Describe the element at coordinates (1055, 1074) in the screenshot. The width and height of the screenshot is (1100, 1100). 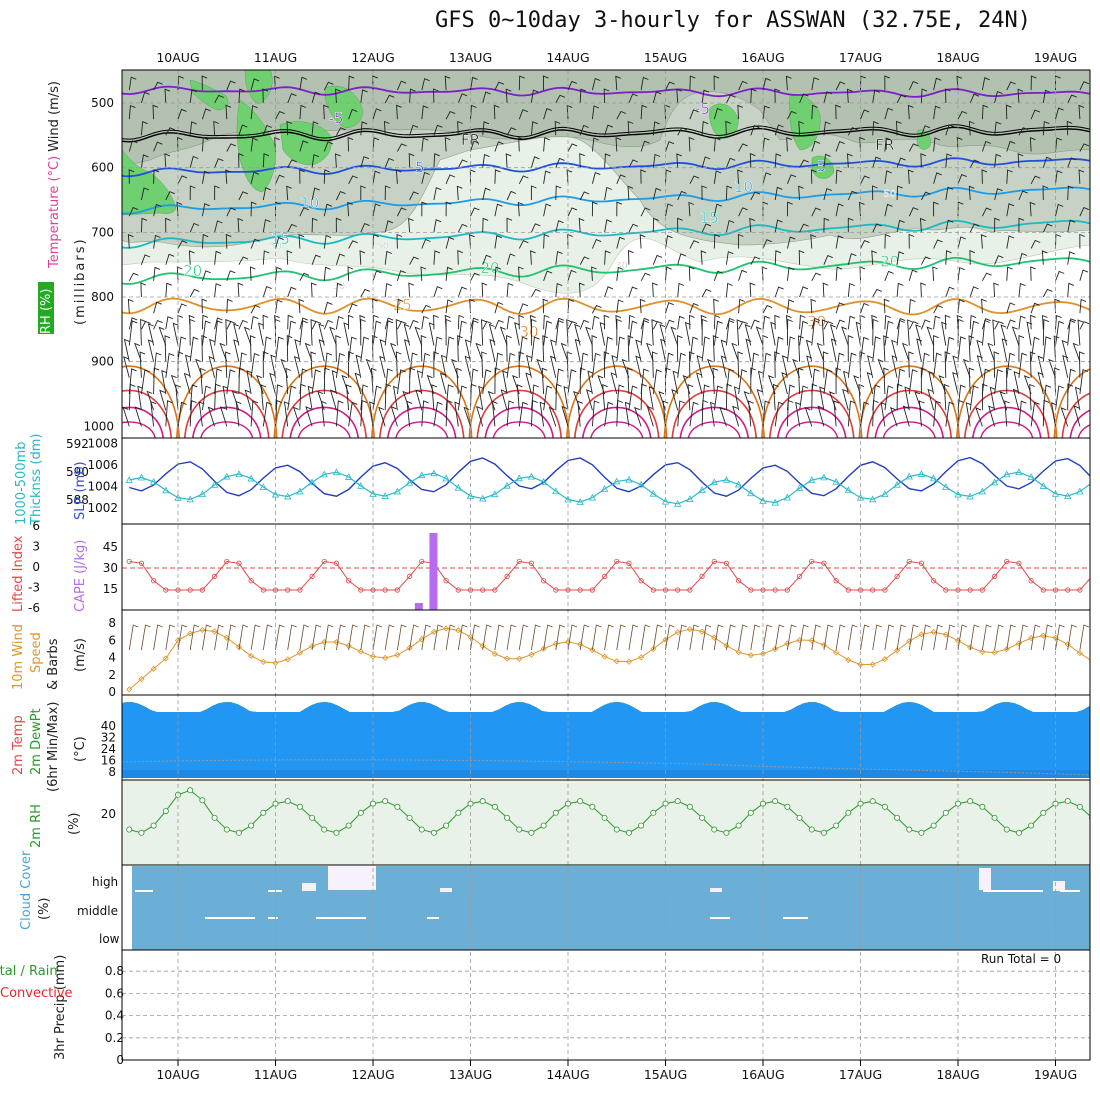
I see `date-bottom-9: 19AUG` at that location.